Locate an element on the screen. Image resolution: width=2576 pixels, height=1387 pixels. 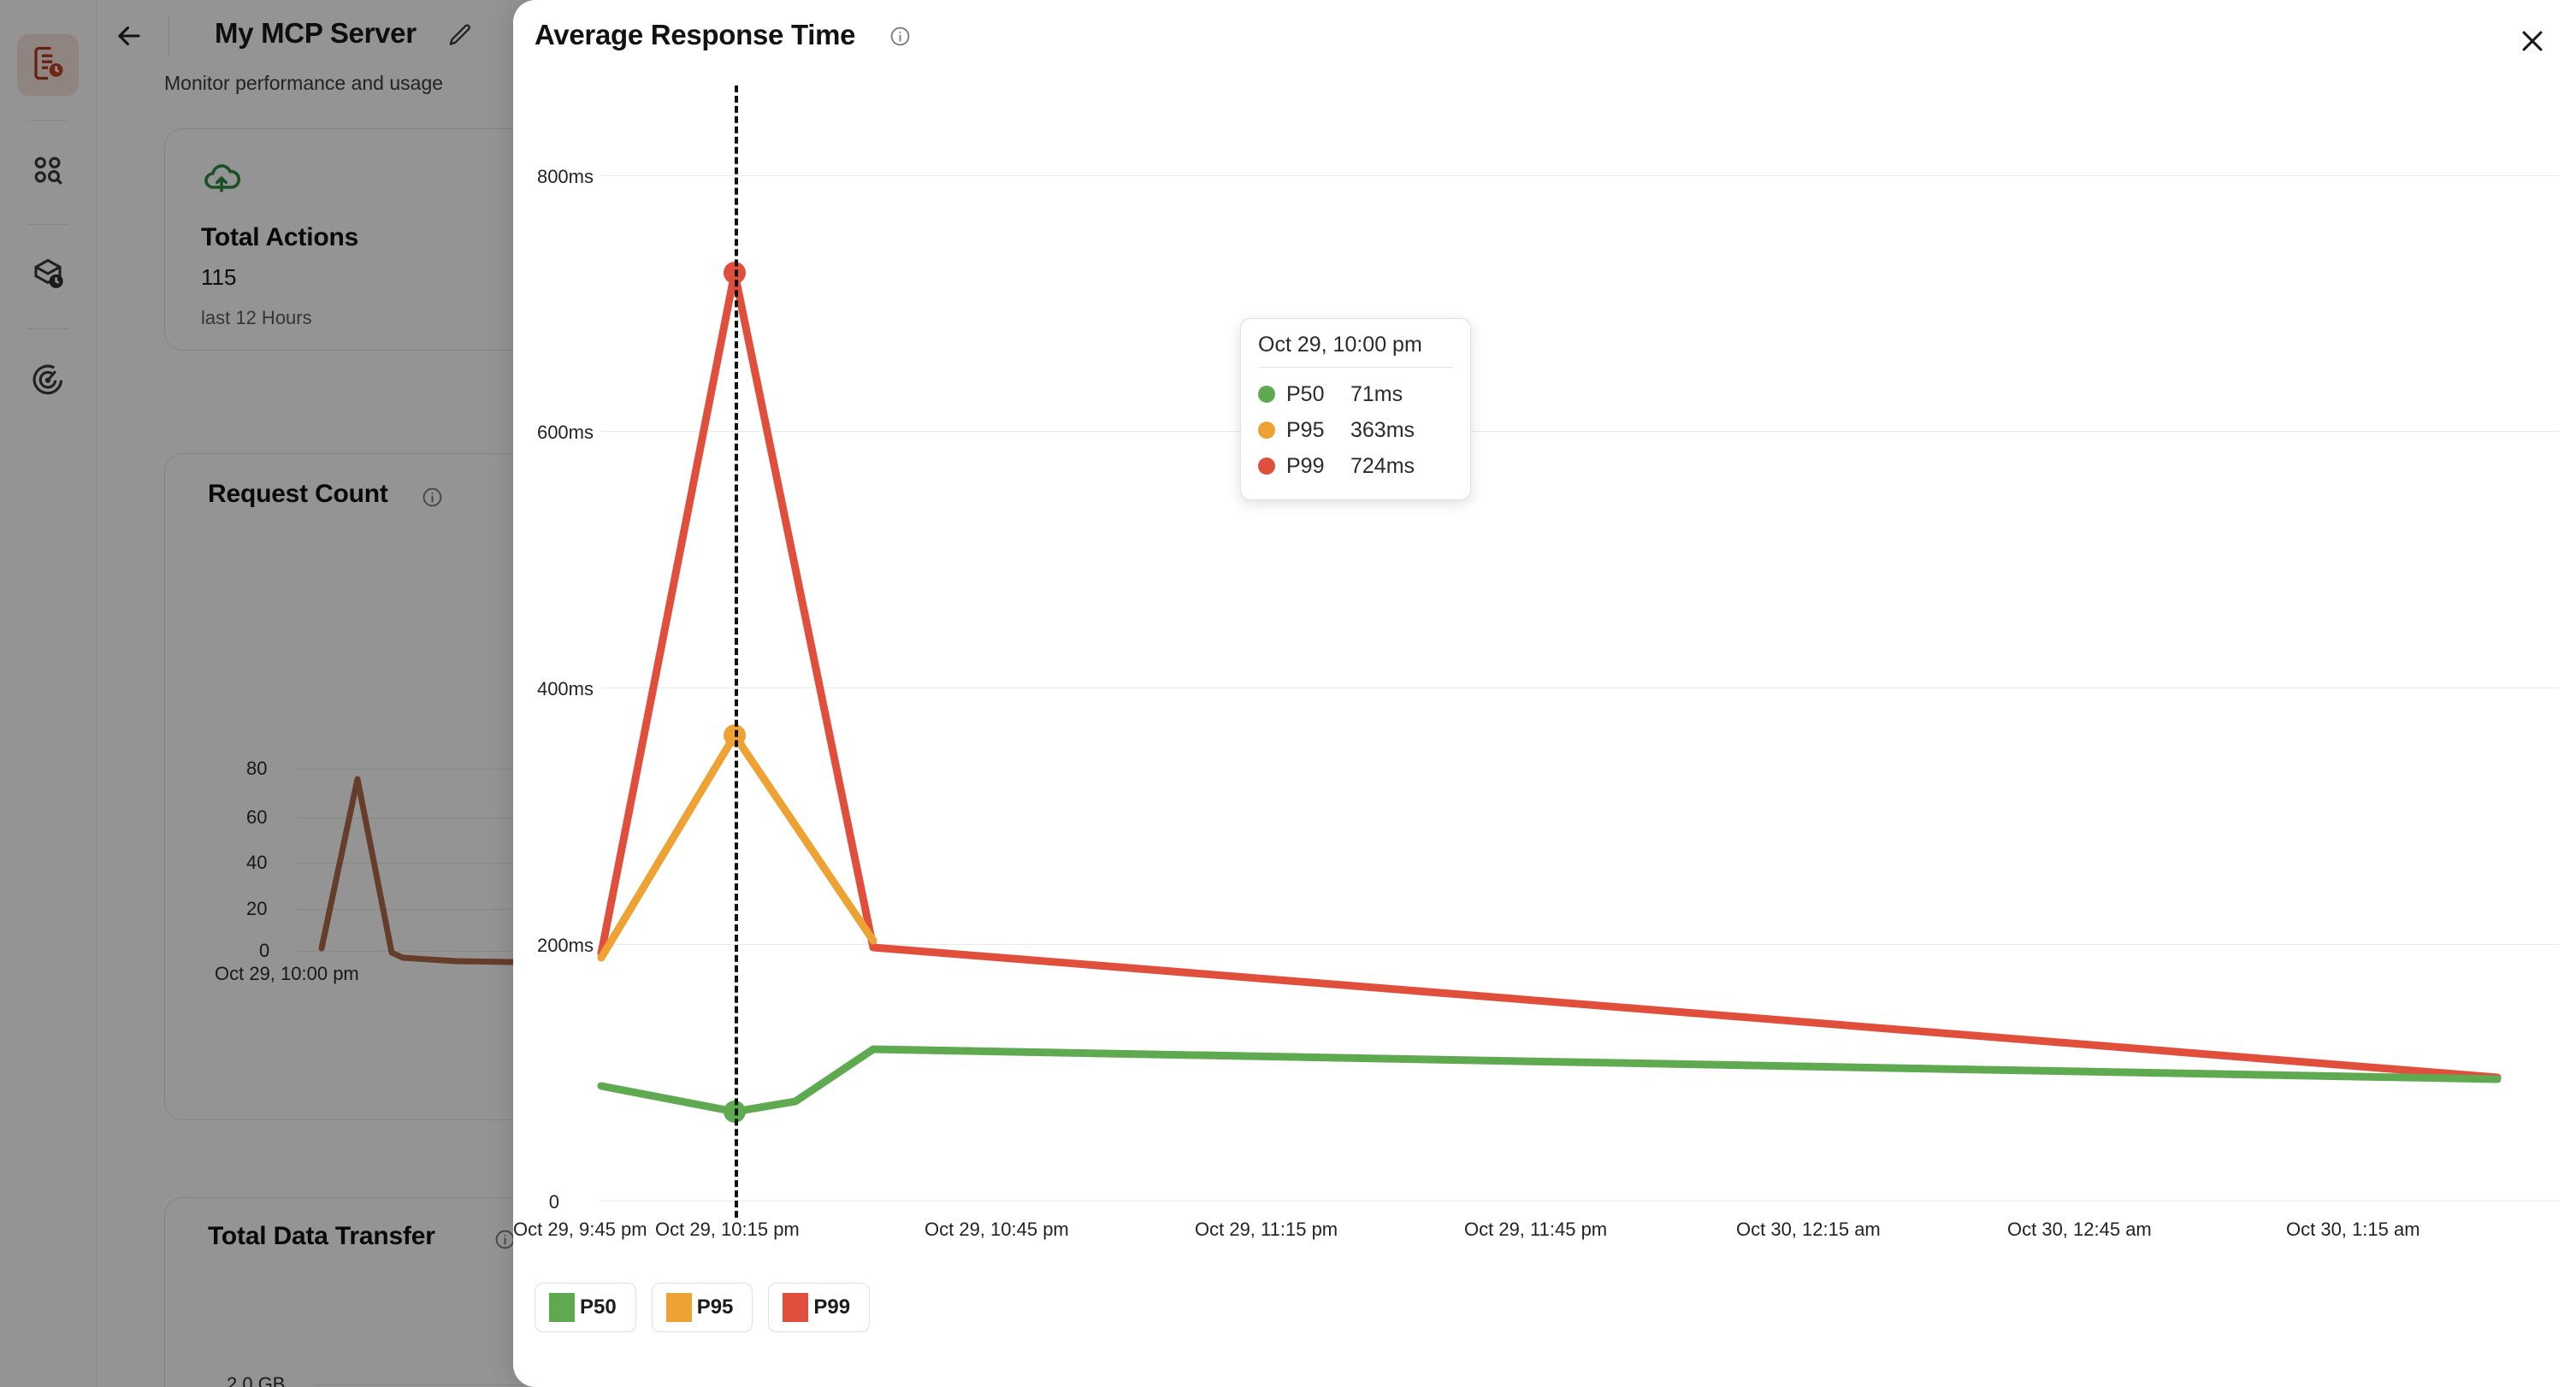
rc-ytick-60: 60 is located at coordinates (257, 817).